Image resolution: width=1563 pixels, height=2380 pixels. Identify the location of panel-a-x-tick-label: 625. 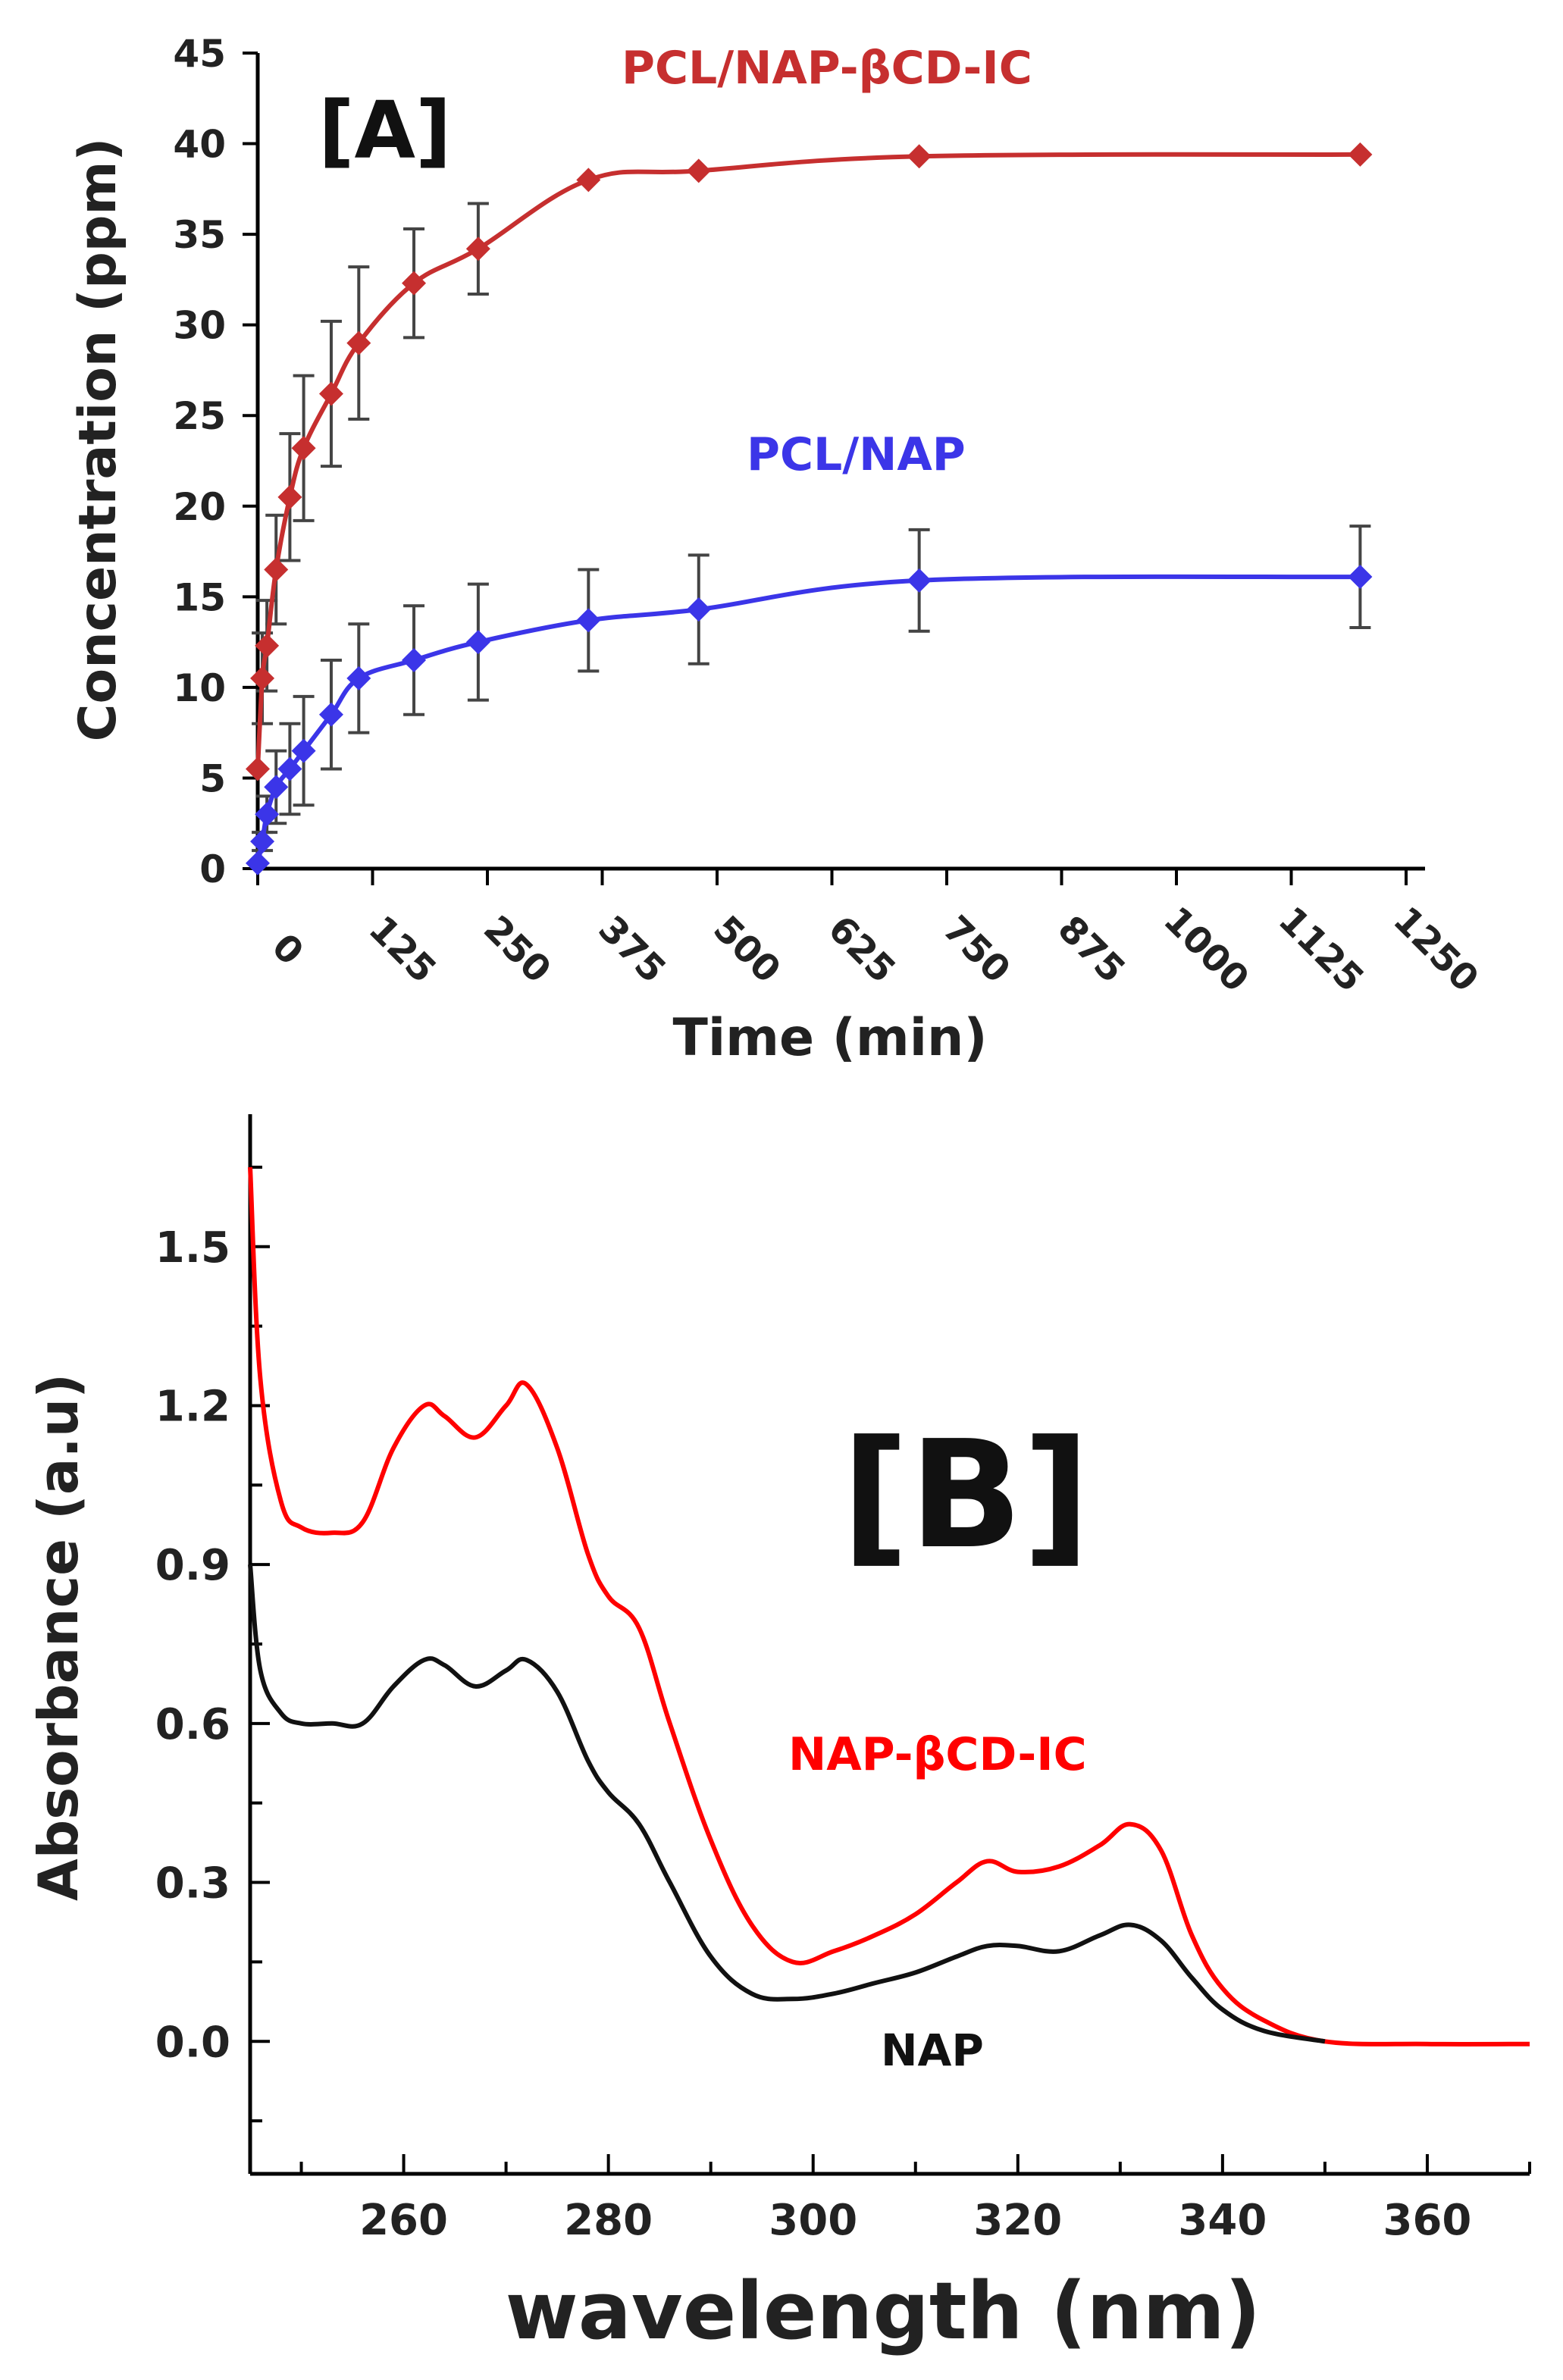
(862, 949).